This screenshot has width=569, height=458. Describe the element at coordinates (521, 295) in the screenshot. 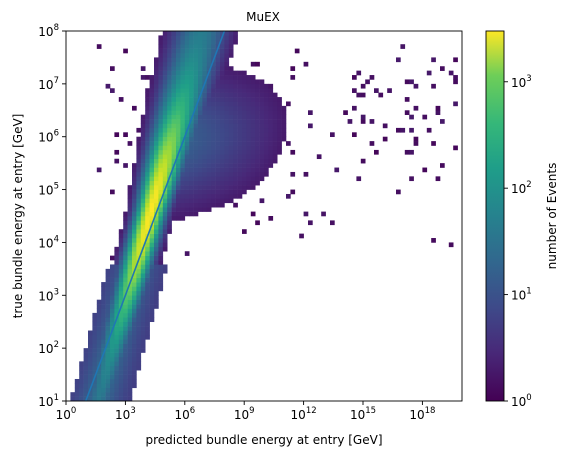

I see `colorbar-tick-label: 101` at that location.